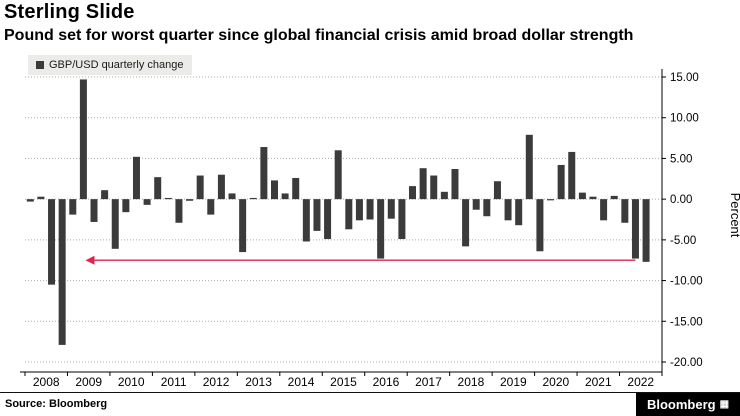 Image resolution: width=740 pixels, height=416 pixels. Describe the element at coordinates (640, 382) in the screenshot. I see `x-tick-label: 2022` at that location.